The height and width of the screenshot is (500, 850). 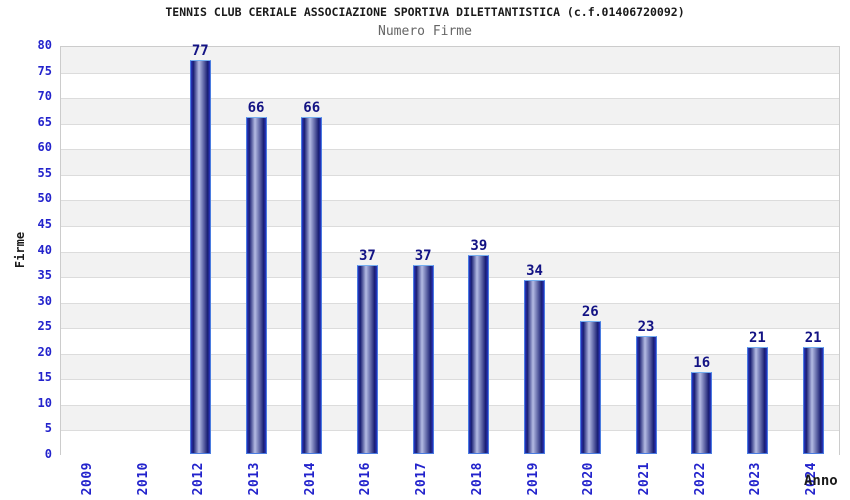 I want to click on bar-value-label: 39, so click(x=479, y=245).